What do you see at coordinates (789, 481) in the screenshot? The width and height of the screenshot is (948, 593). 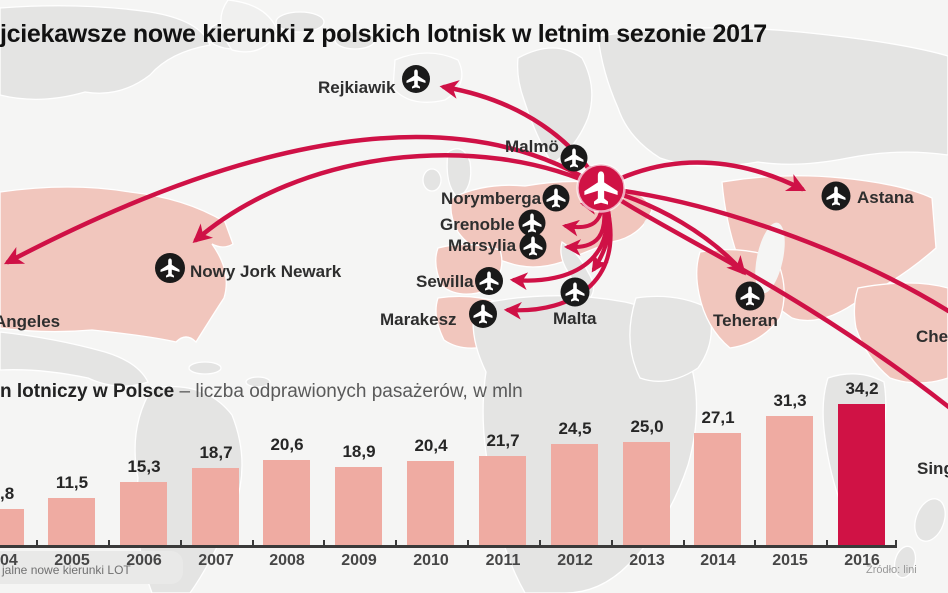 I see `bar-2015` at bounding box center [789, 481].